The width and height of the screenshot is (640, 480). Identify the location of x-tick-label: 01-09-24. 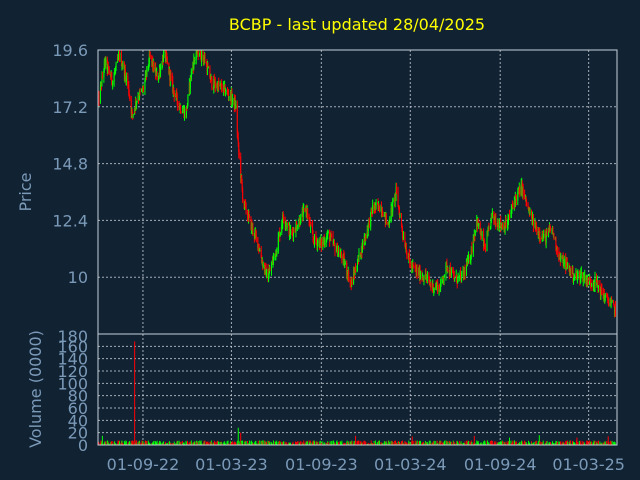
(500, 464).